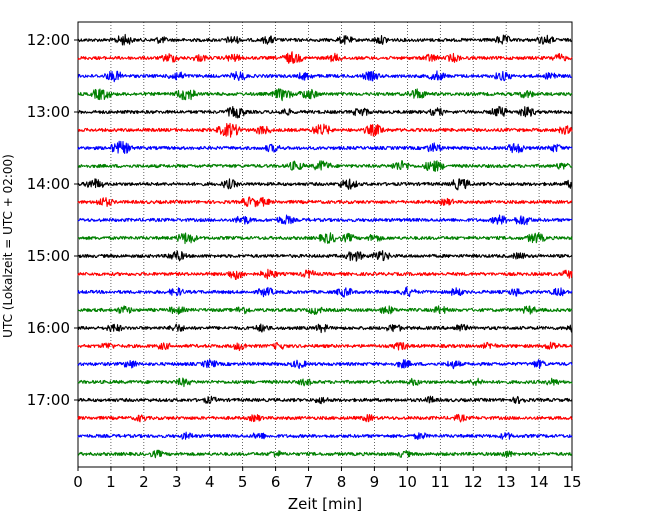 The image size is (650, 520). Describe the element at coordinates (473, 482) in the screenshot. I see `x-tick-label: 12` at that location.